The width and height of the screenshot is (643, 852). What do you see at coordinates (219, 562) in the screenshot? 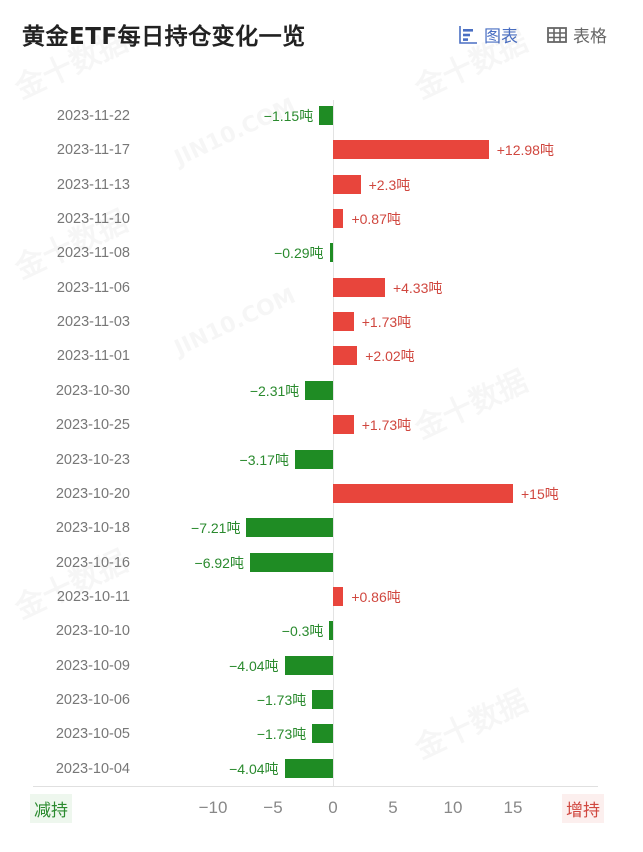
I see `value-label: −6.92吨` at bounding box center [219, 562].